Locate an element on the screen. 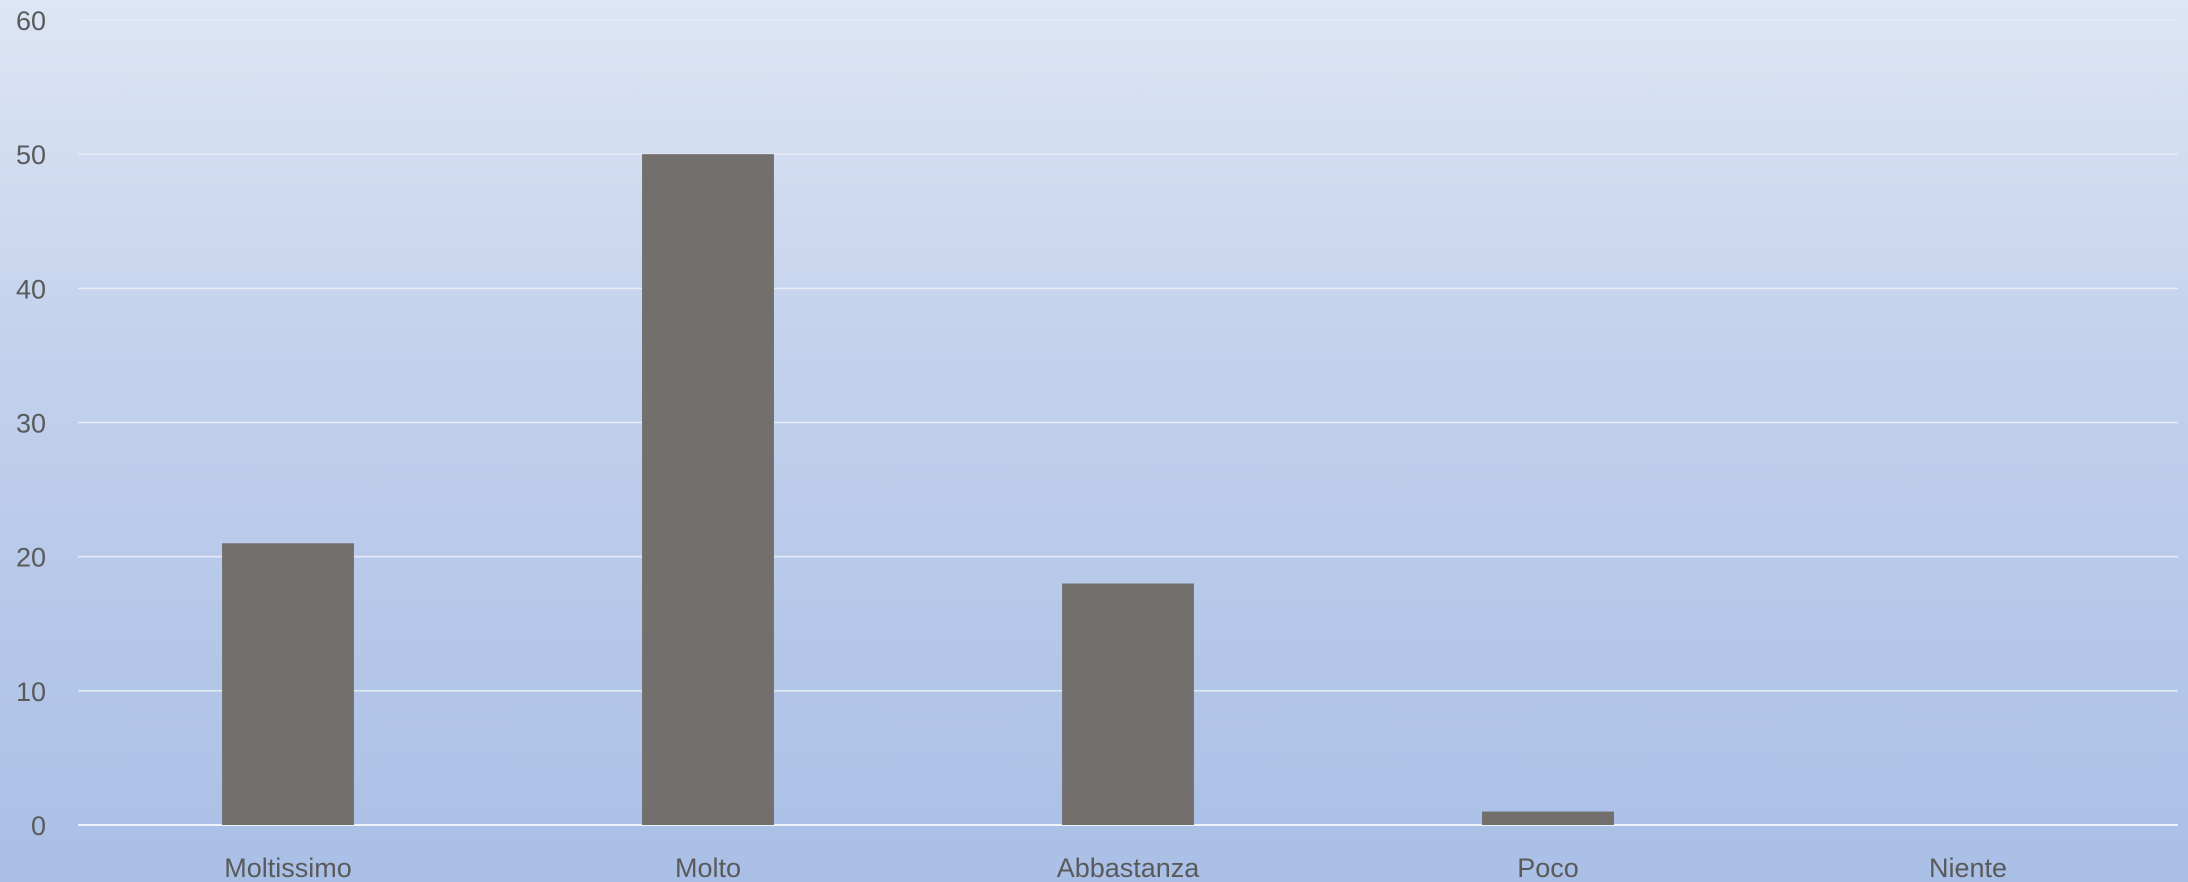  y-tick-label: 60 is located at coordinates (31, 21).